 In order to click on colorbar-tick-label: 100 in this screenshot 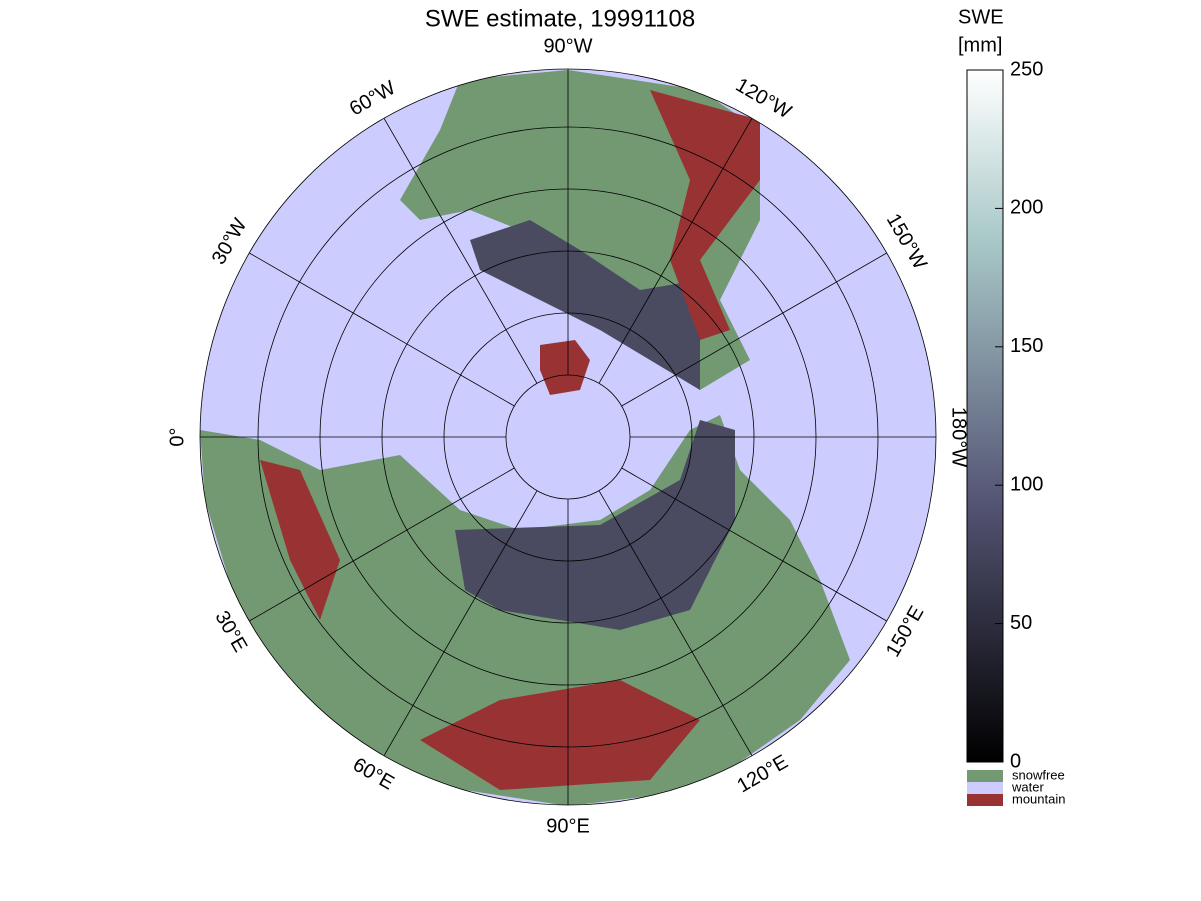, I will do `click(1026, 484)`.